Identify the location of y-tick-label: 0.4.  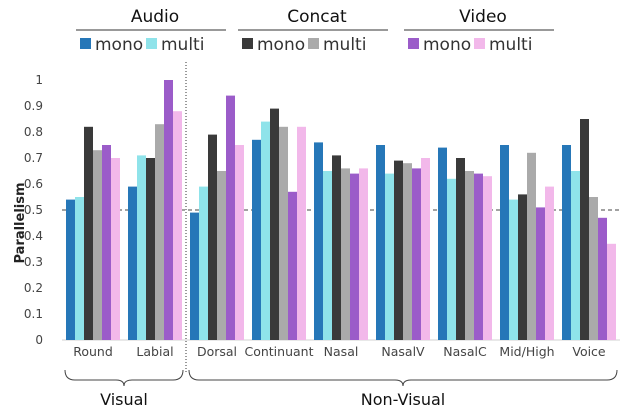
(33, 236).